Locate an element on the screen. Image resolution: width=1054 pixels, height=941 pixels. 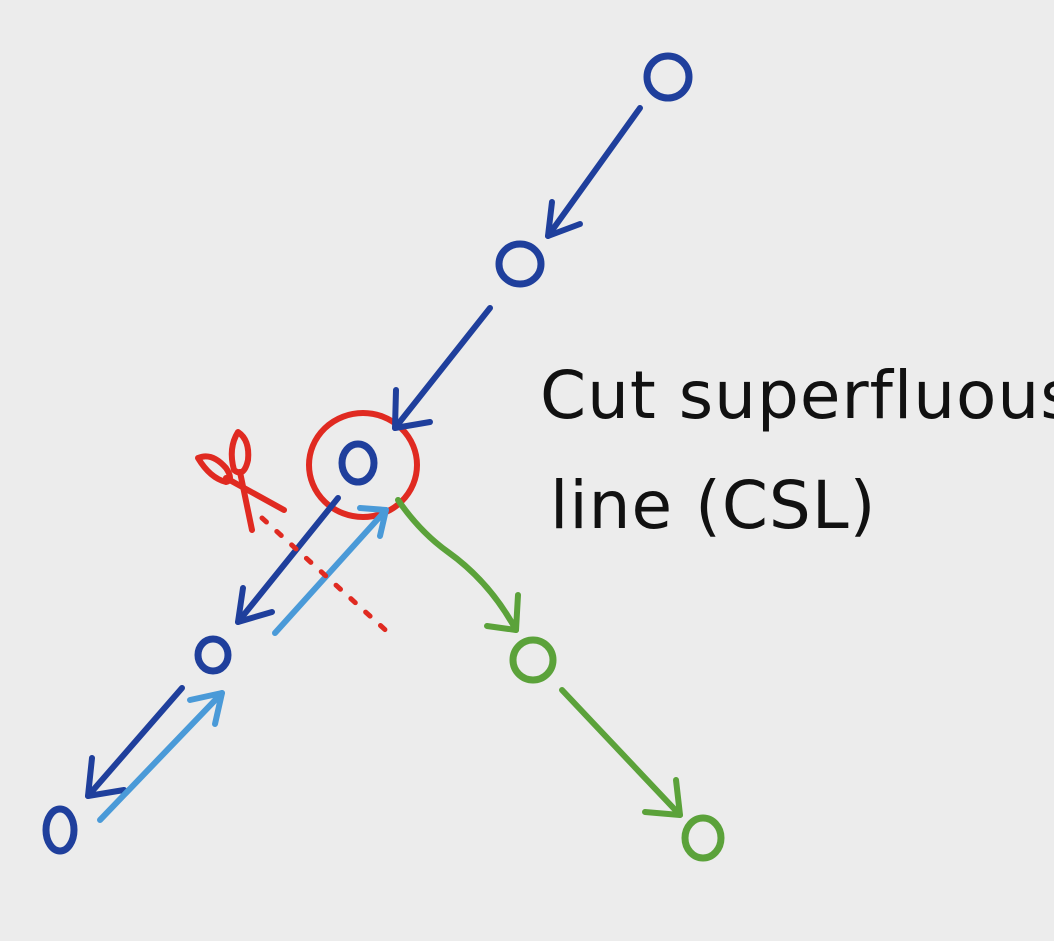
node-n2 is located at coordinates (520, 264).